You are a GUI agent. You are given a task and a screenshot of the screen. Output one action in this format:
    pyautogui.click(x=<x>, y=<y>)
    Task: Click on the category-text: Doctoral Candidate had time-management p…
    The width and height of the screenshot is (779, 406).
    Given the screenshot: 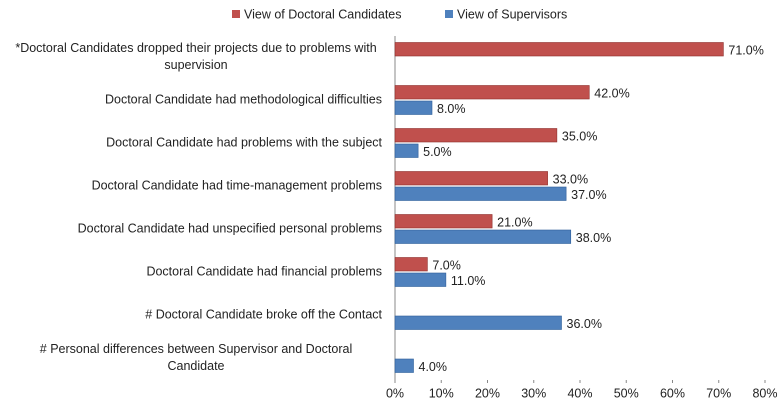 What is the action you would take?
    pyautogui.click(x=236, y=185)
    